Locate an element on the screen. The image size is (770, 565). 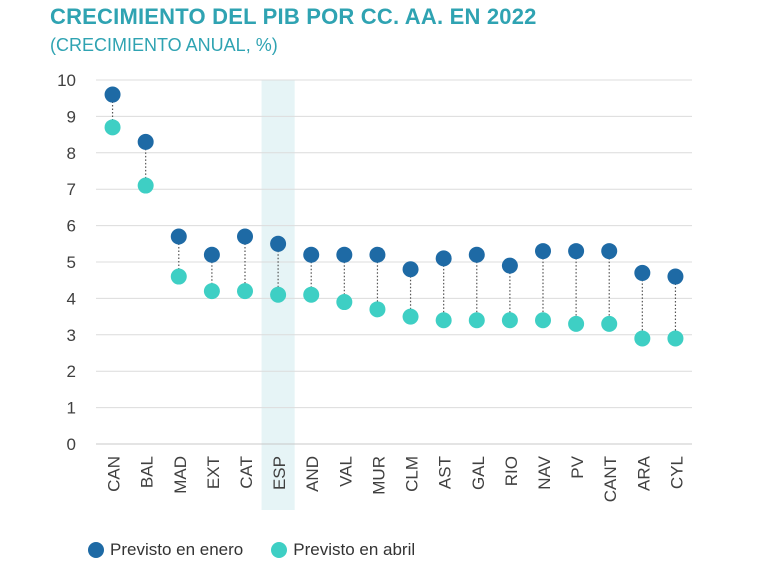
x-tick-label: CANT is located at coordinates (610, 479).